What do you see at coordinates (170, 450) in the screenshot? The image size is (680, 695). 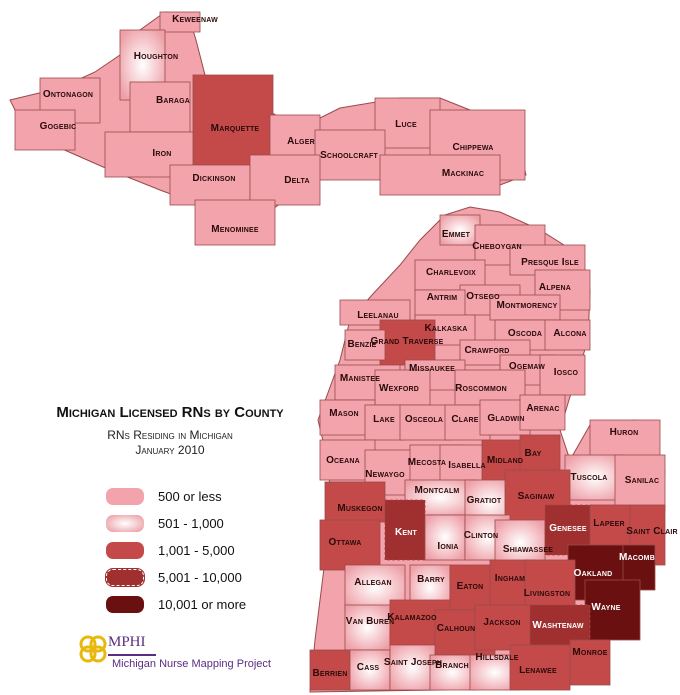 I see `subtitle-line-2: January 2010` at bounding box center [170, 450].